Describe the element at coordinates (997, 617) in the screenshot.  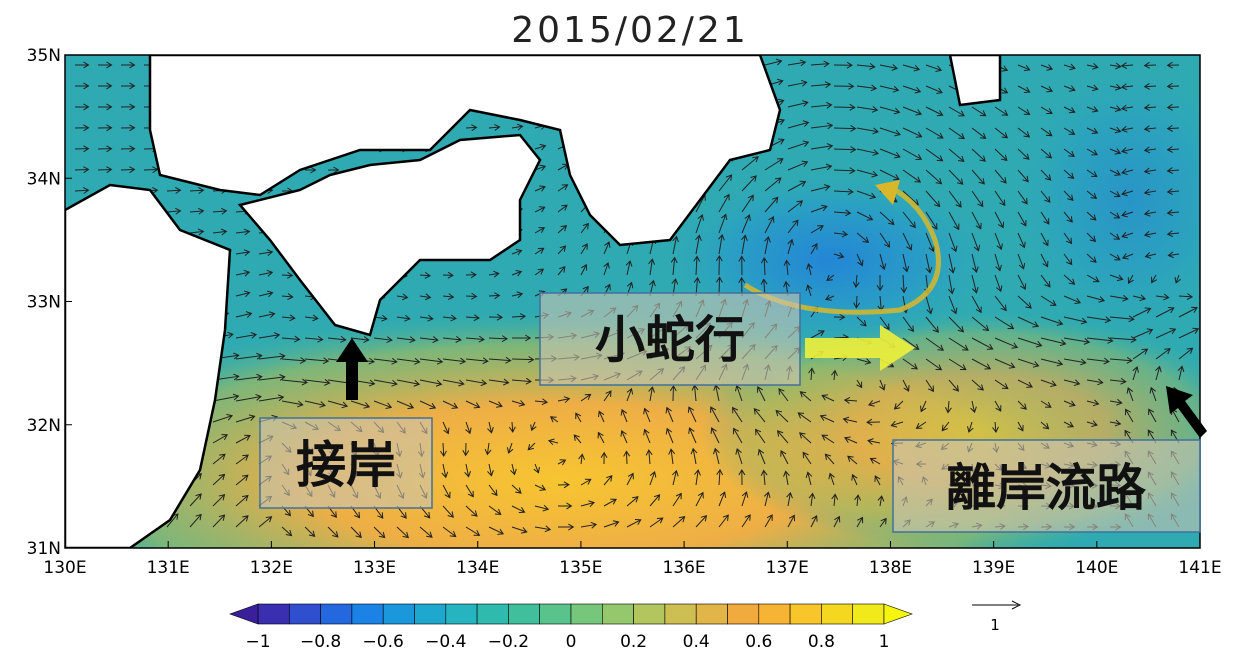
I see `reference-vector: 1` at that location.